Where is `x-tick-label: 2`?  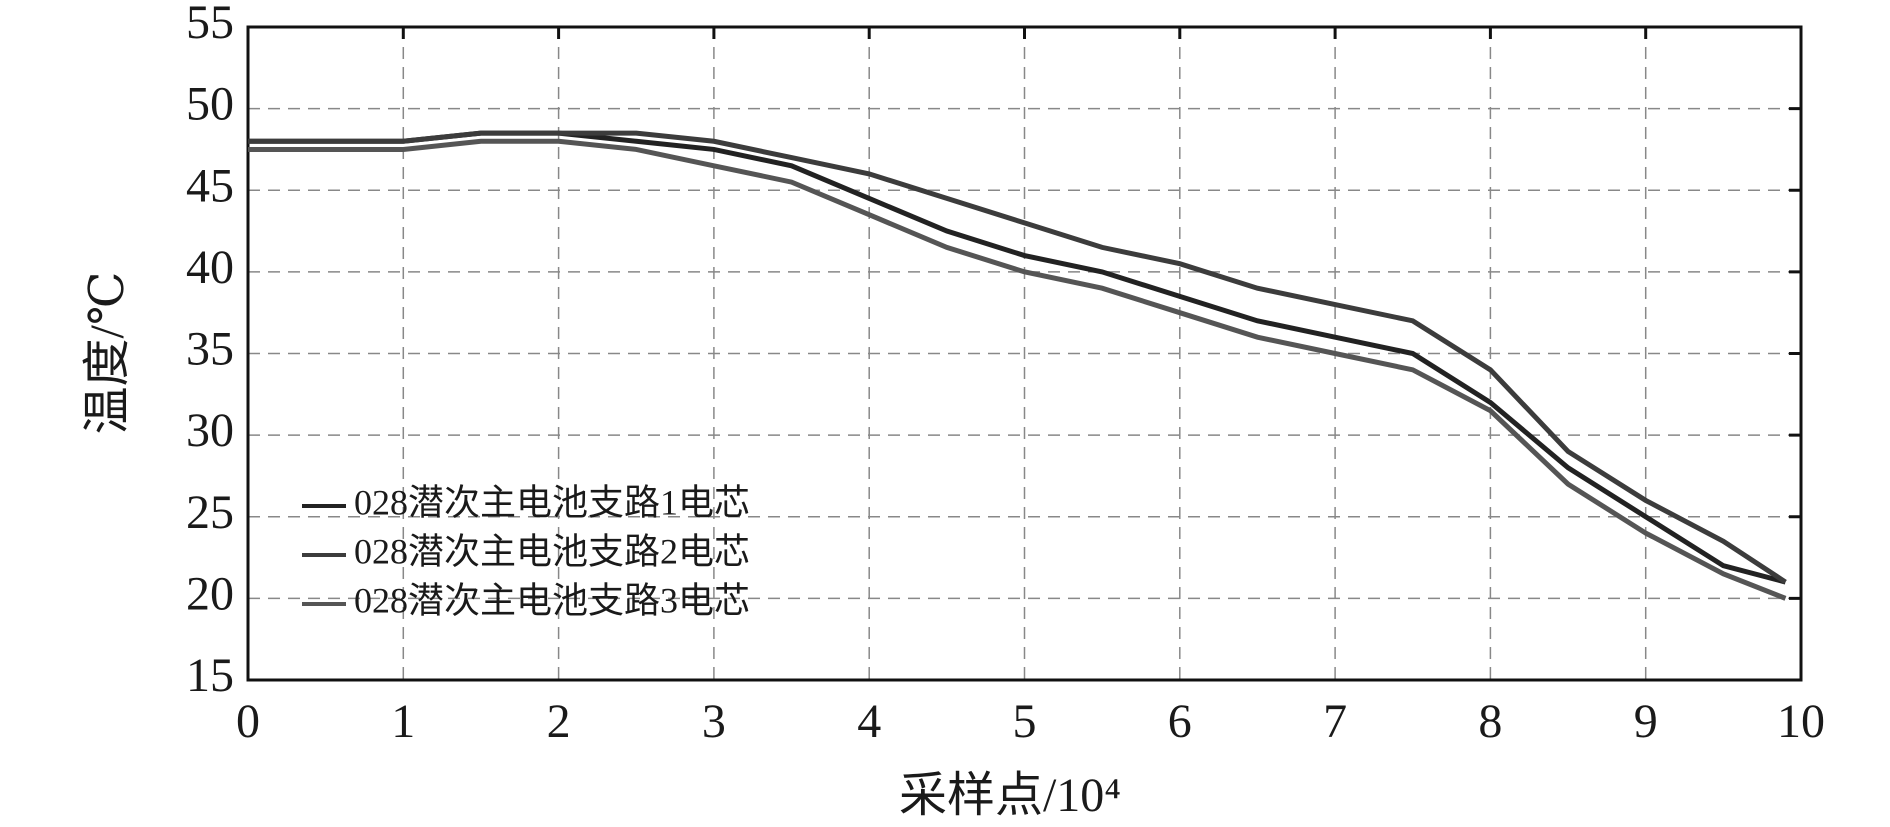 x-tick-label: 2 is located at coordinates (559, 721).